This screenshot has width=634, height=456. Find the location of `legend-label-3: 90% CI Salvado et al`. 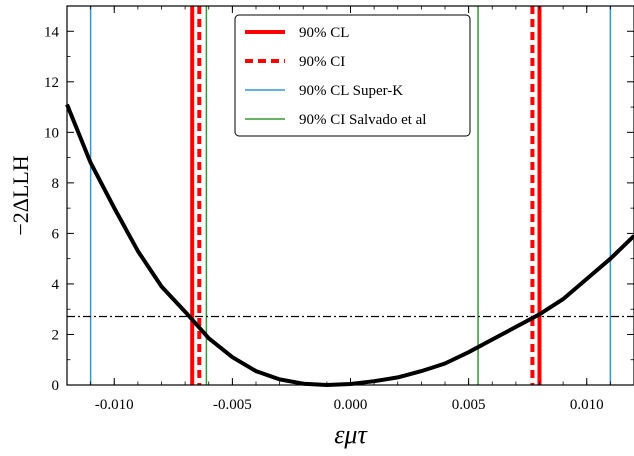

legend-label-3: 90% CI Salvado et al is located at coordinates (362, 120).